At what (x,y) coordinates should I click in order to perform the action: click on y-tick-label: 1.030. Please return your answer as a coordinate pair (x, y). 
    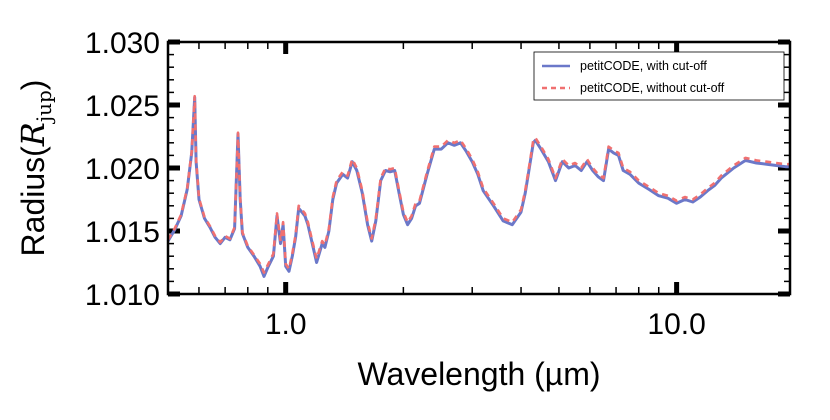
    Looking at the image, I should click on (122, 43).